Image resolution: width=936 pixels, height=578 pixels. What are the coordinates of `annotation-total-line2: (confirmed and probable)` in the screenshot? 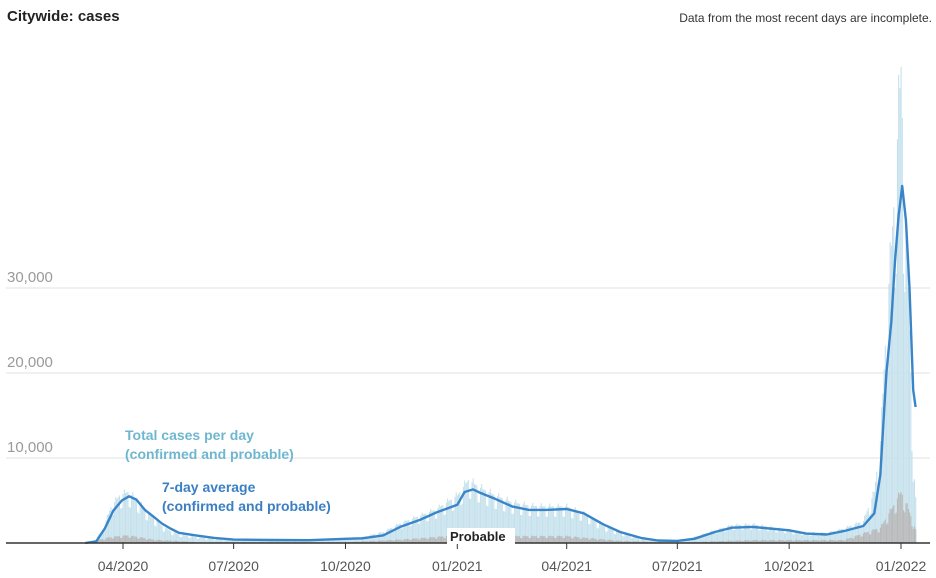 It's located at (209, 454).